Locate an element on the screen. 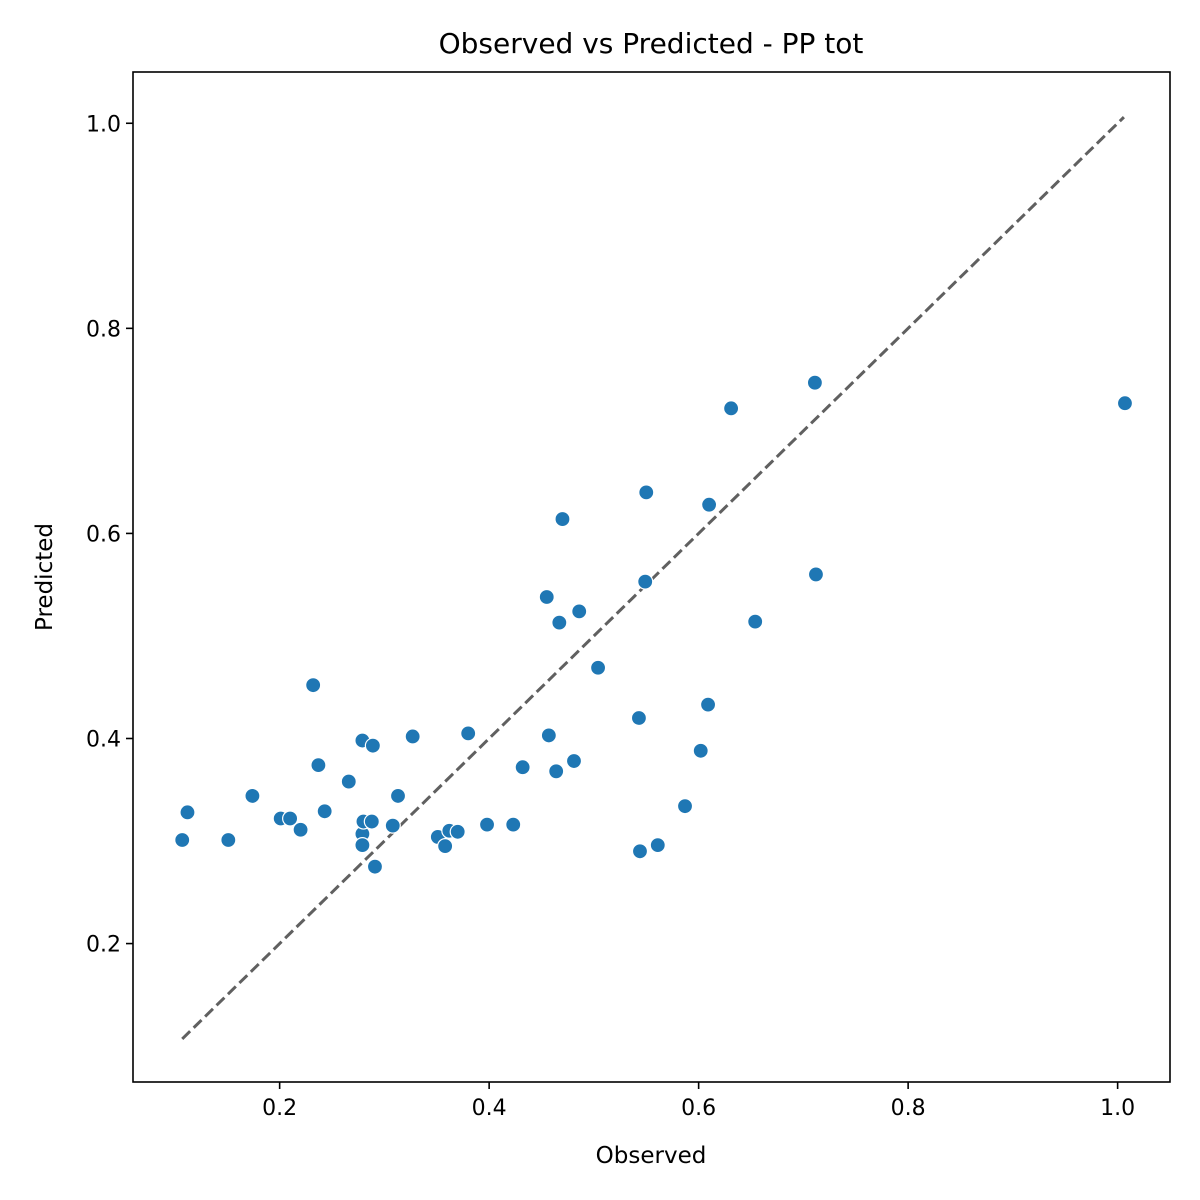  x-axis: 0.2 0.4 0.6 0.8 1.0 is located at coordinates (698, 1101).